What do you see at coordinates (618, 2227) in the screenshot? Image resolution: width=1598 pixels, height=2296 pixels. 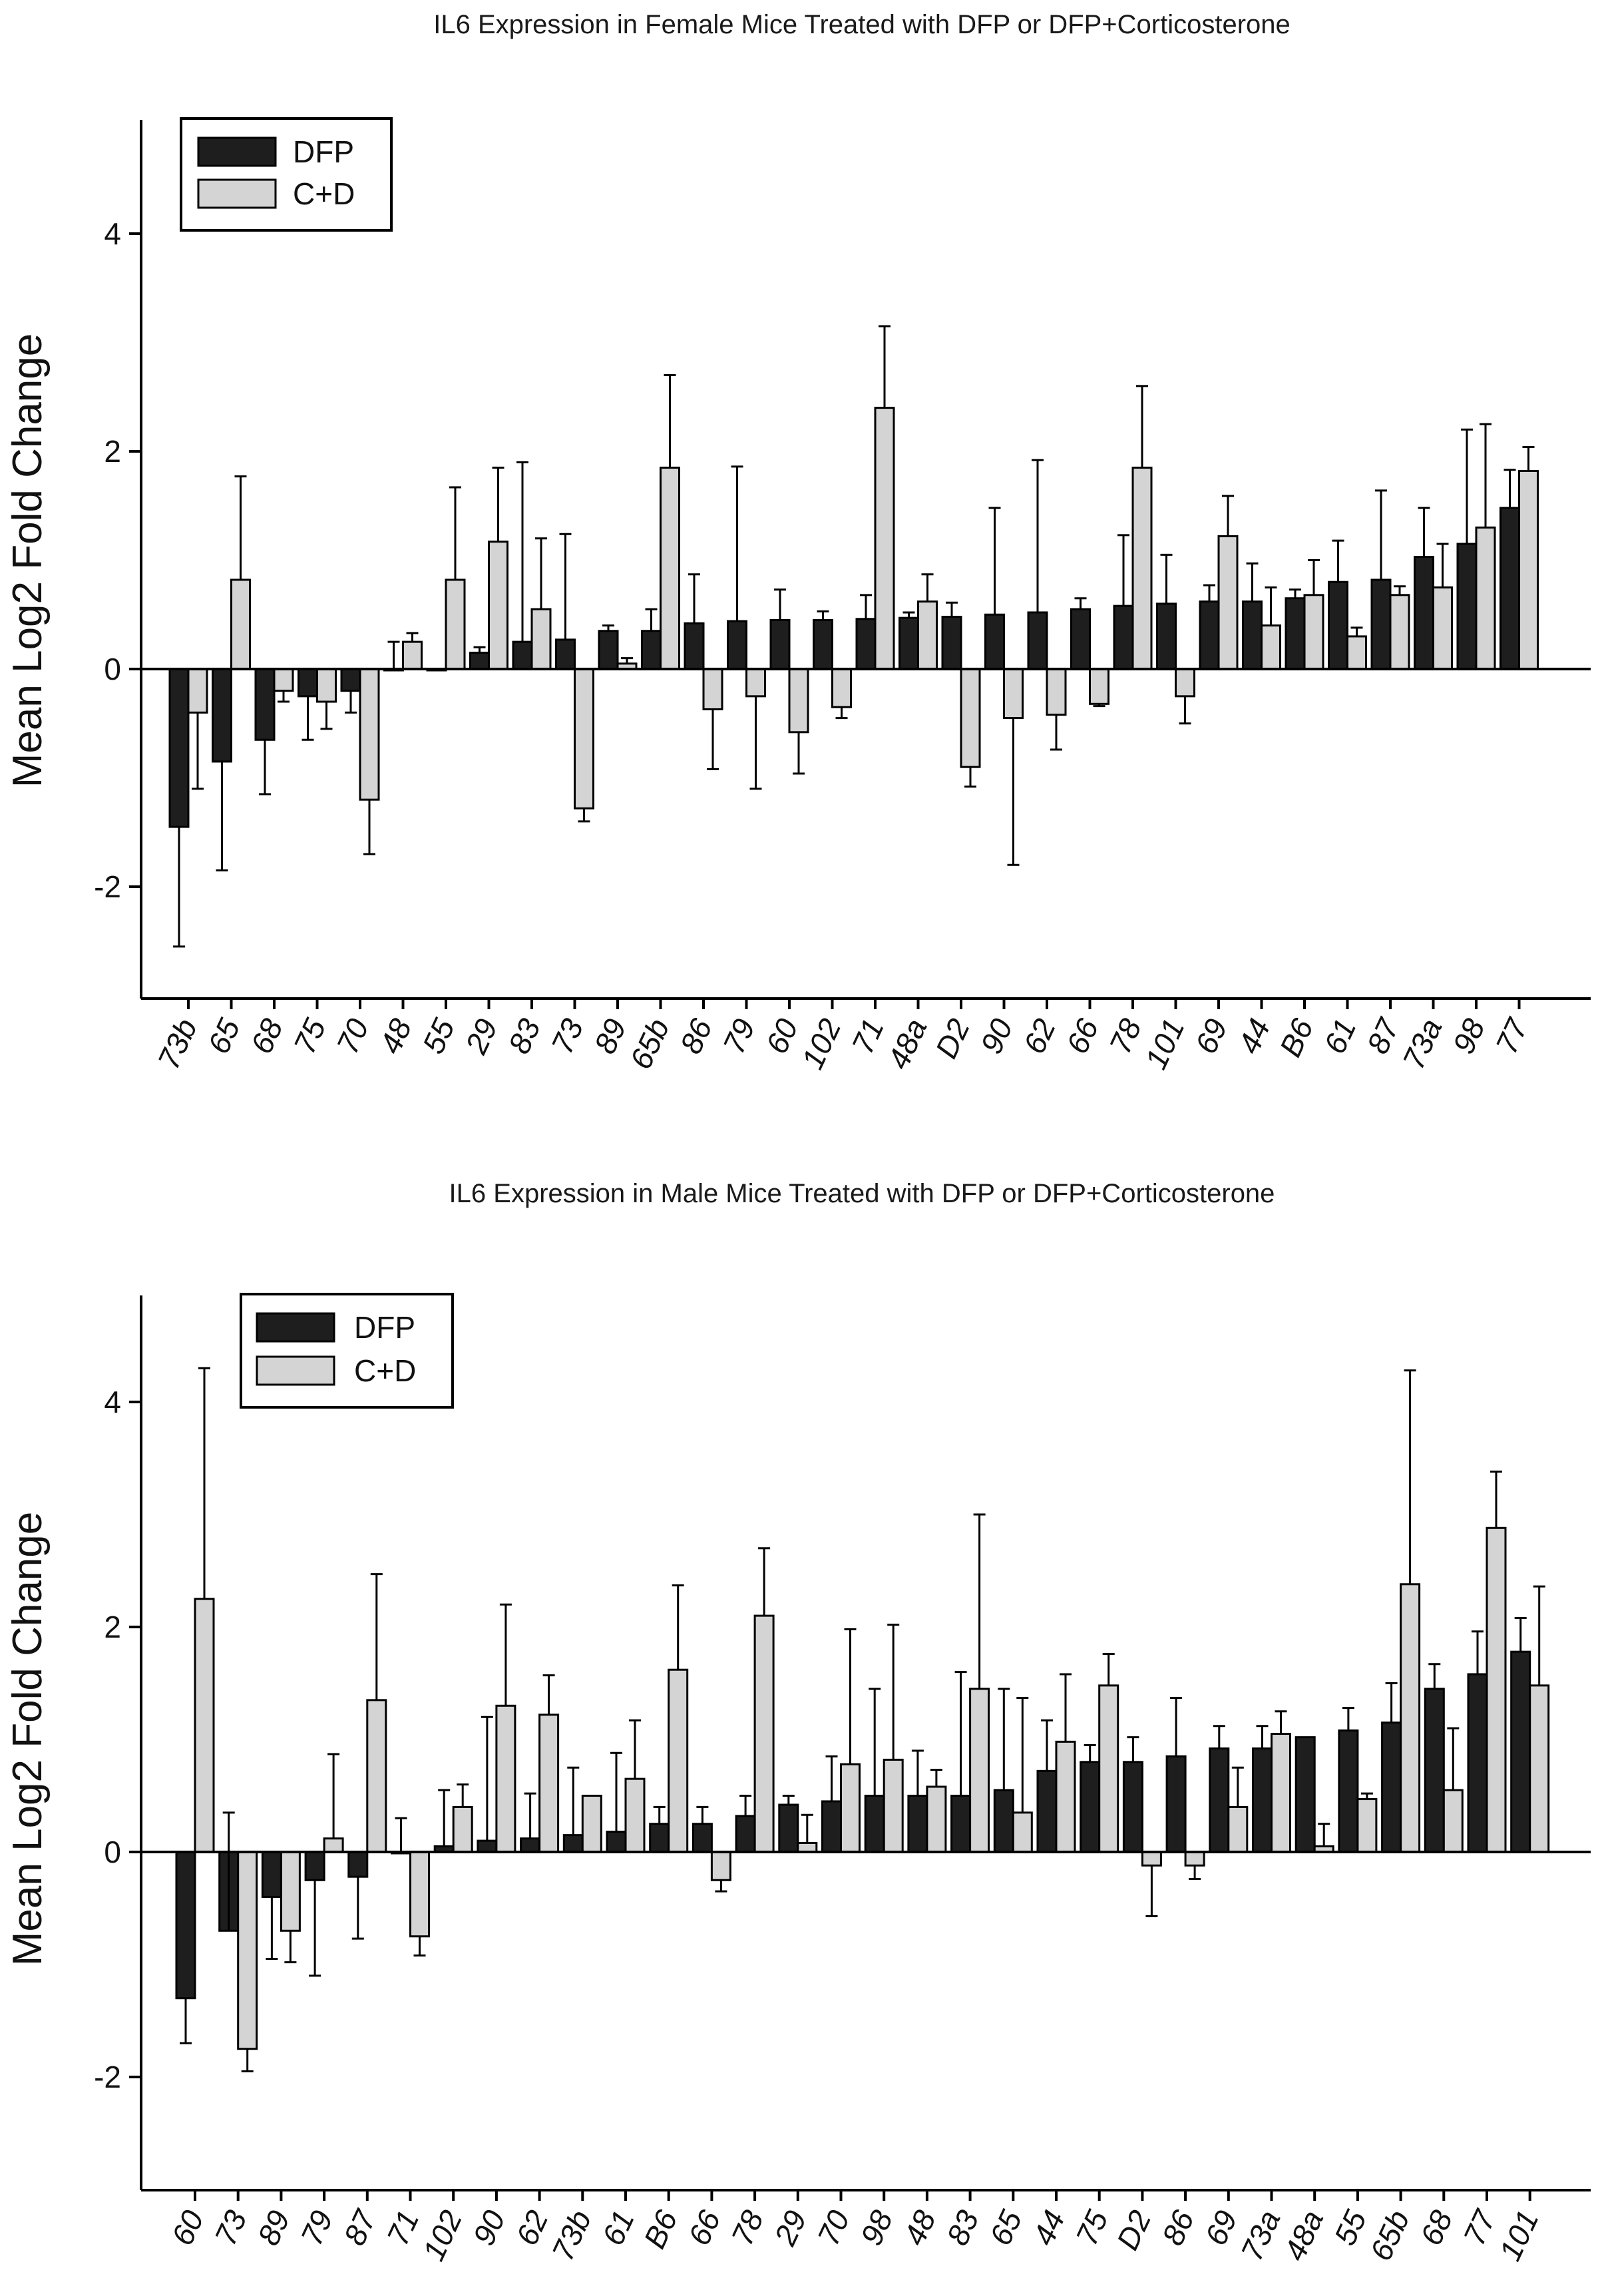 I see `x-tick-label: 61` at bounding box center [618, 2227].